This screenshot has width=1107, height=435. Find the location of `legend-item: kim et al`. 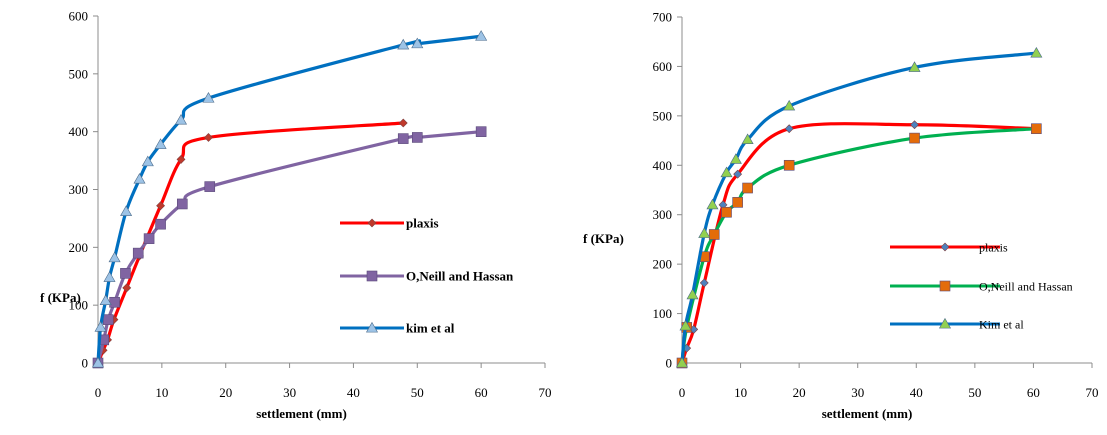

legend-item: kim et al is located at coordinates (397, 328).